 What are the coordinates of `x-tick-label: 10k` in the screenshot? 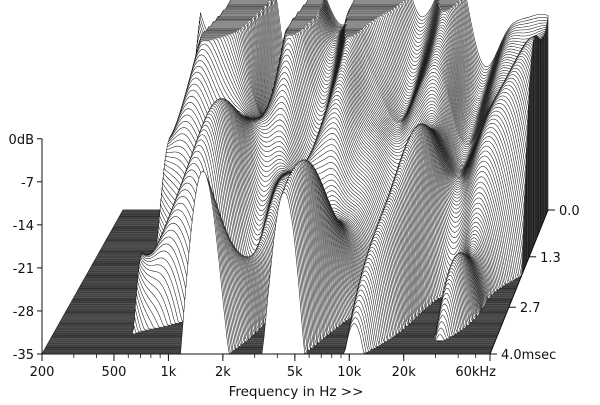 It's located at (349, 372).